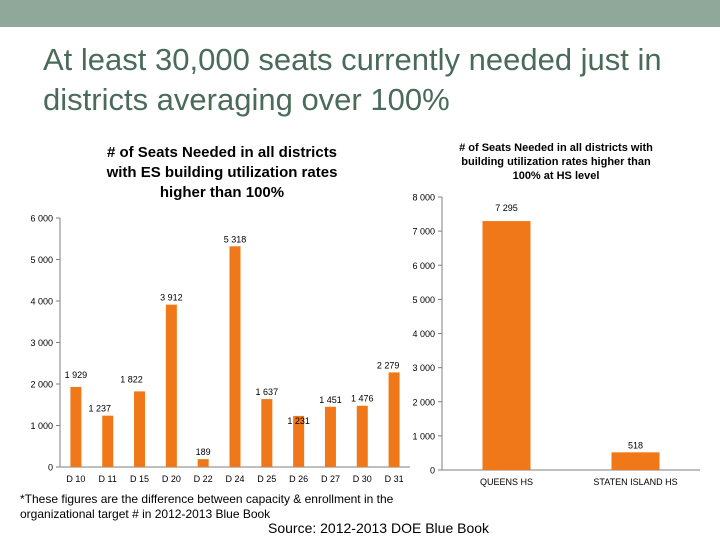 The height and width of the screenshot is (540, 720). Describe the element at coordinates (75, 479) in the screenshot. I see `chart1-category-label: D 10` at that location.